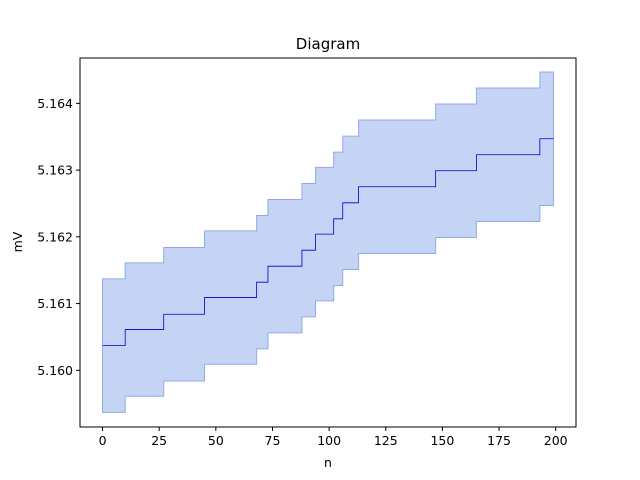 The image size is (640, 480). I want to click on y-tick-label: 5.163, so click(55, 170).